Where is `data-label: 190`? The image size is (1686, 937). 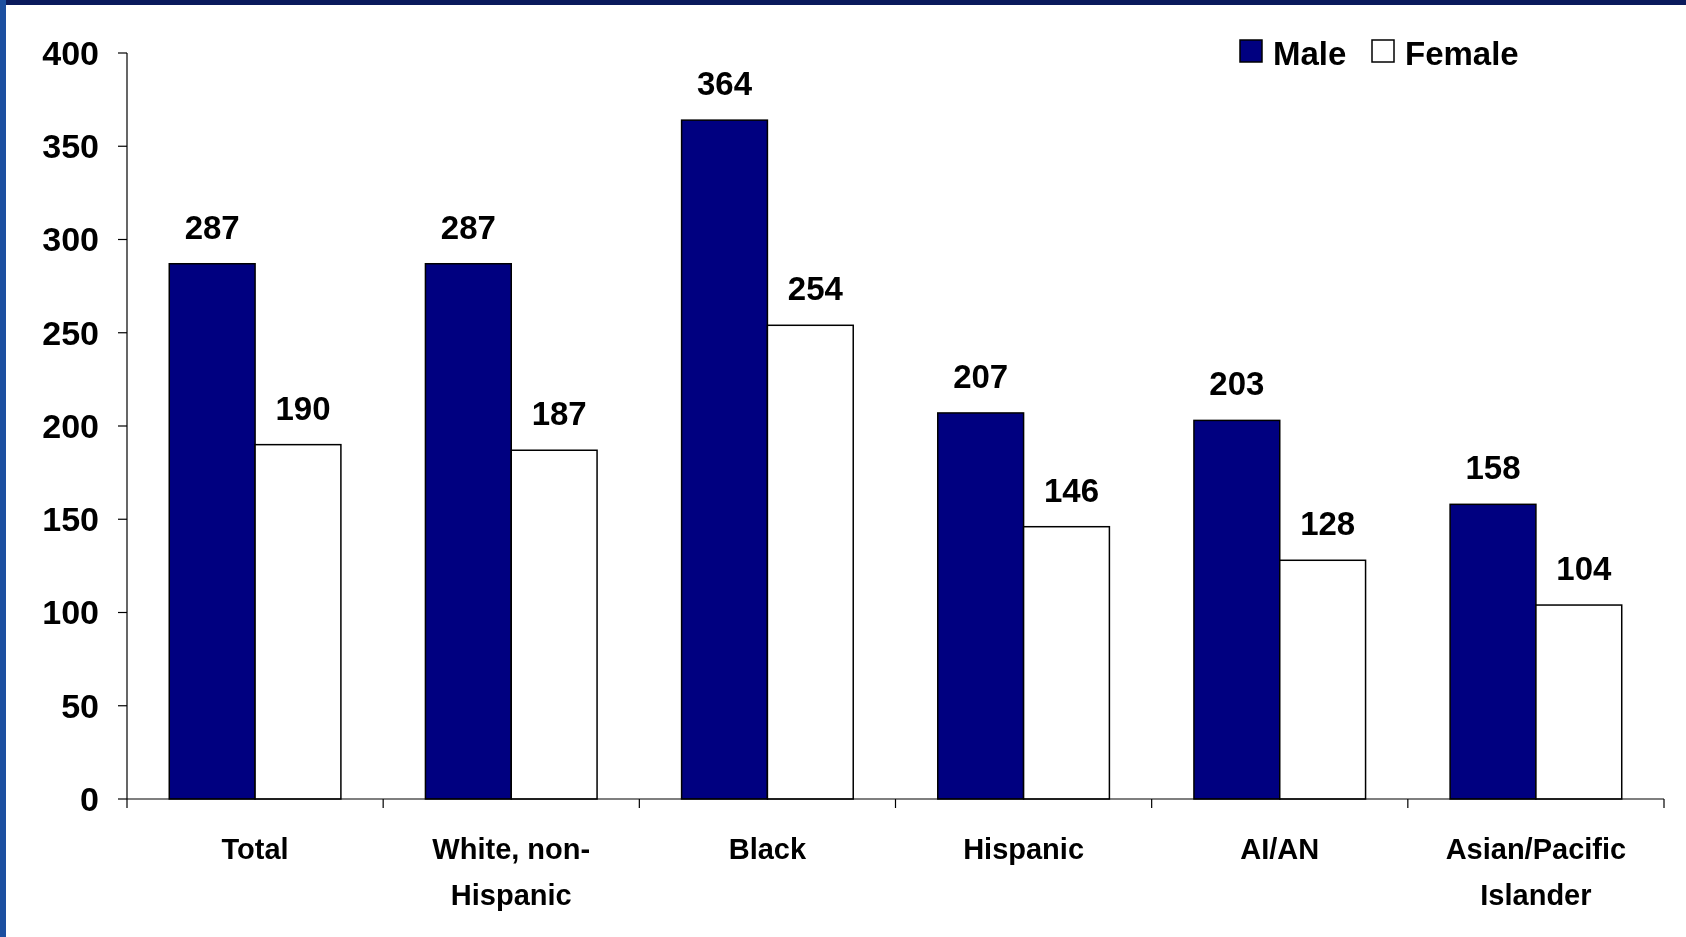
data-label: 190 is located at coordinates (303, 408).